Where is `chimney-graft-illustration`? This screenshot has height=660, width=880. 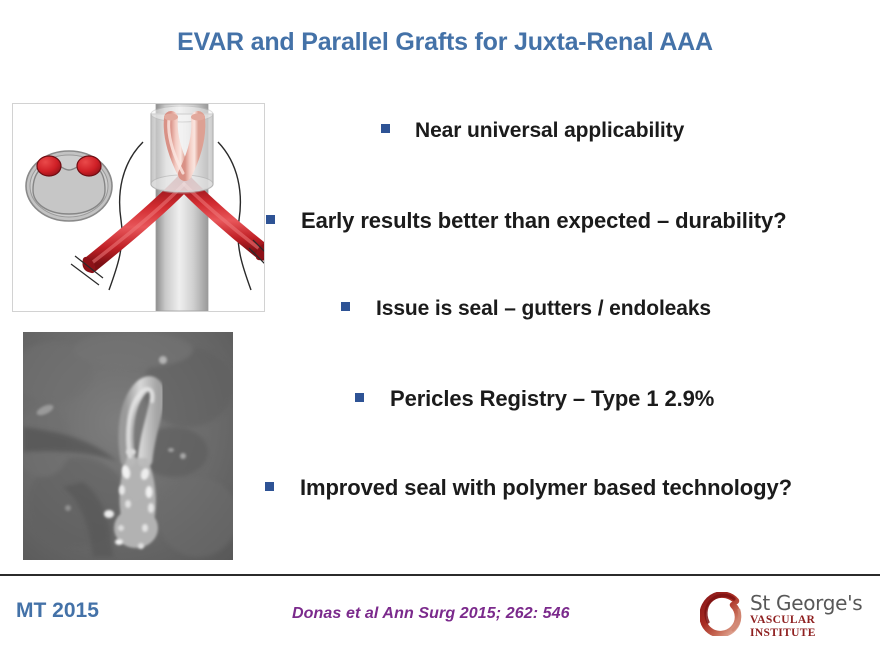 chimney-graft-illustration is located at coordinates (138, 207).